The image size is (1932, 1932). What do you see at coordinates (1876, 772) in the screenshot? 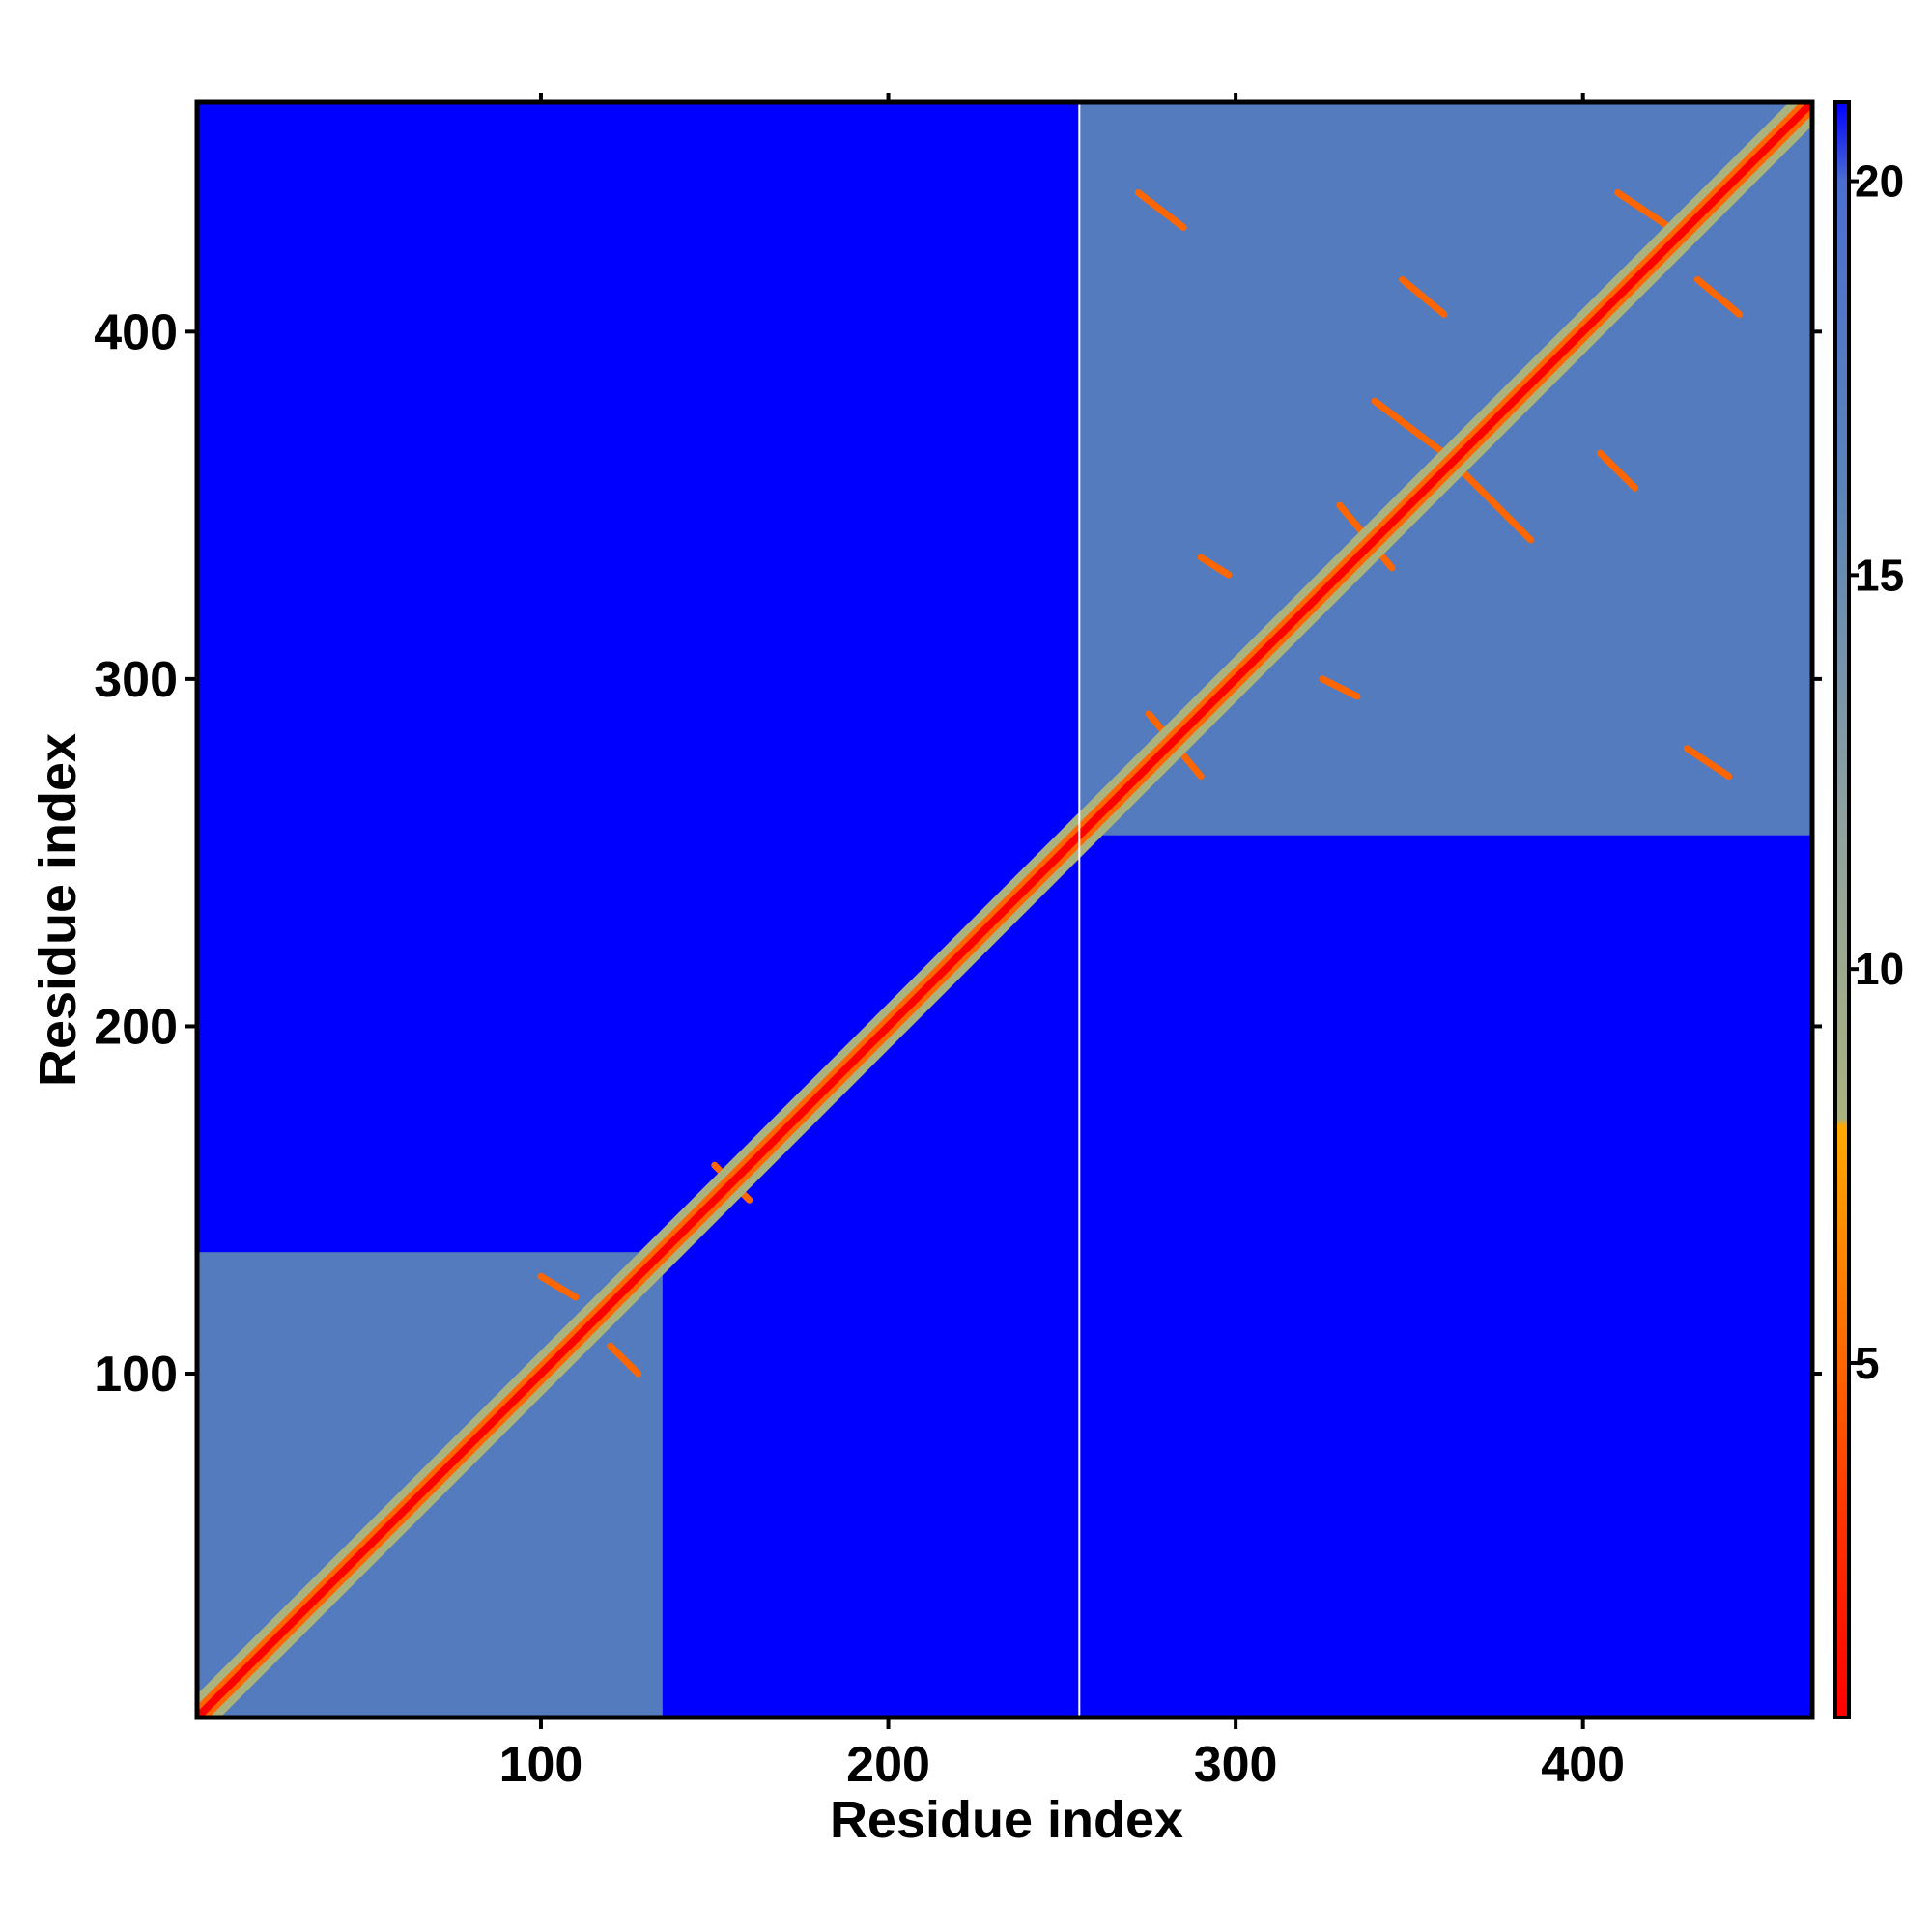
I see `colorbar-ticks: 5 10 15 20` at bounding box center [1876, 772].